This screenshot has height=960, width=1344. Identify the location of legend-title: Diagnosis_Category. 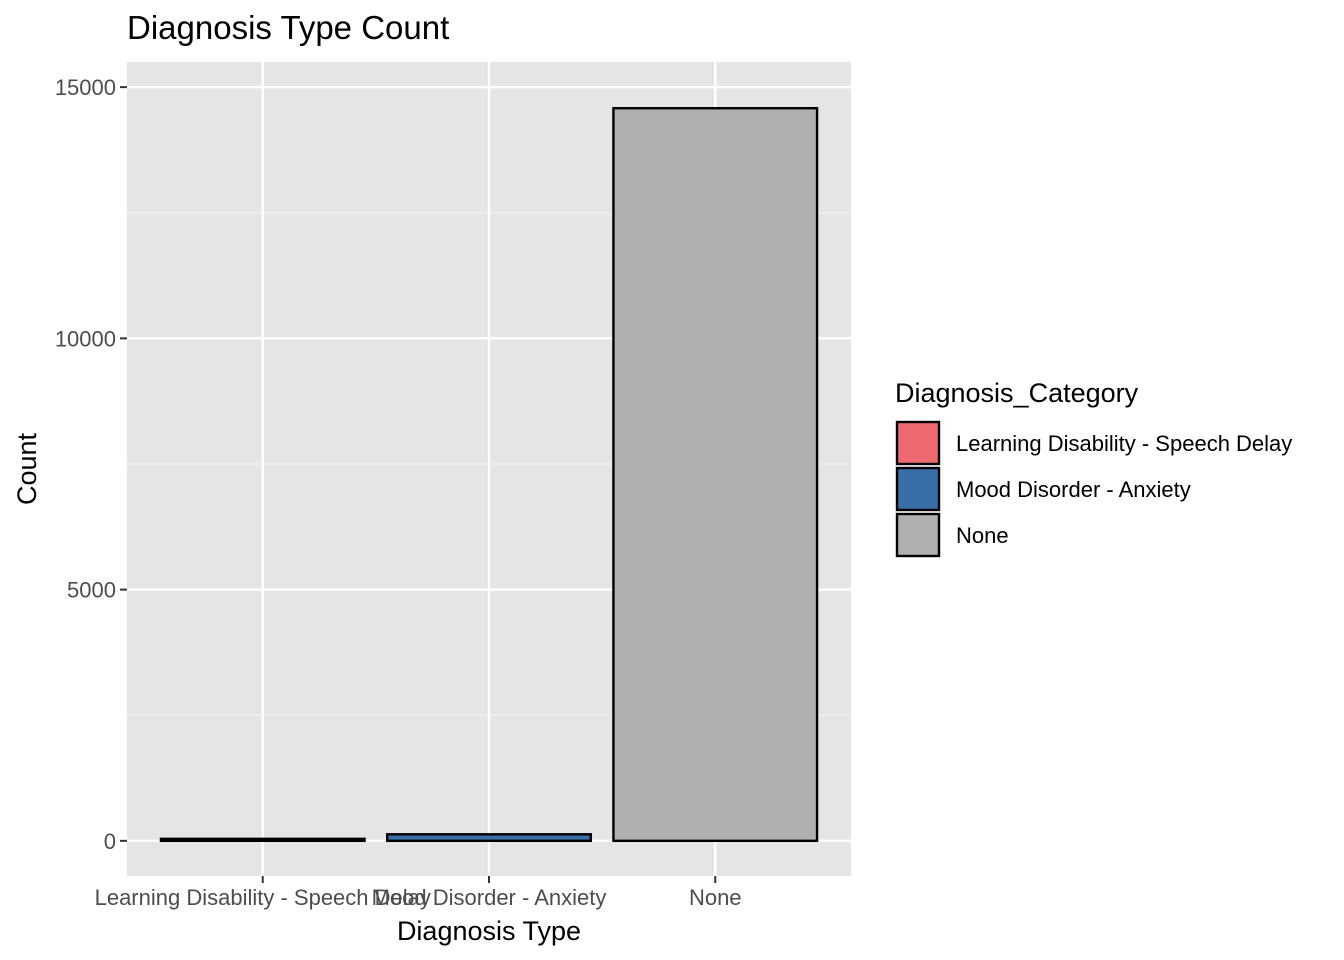
(1017, 393).